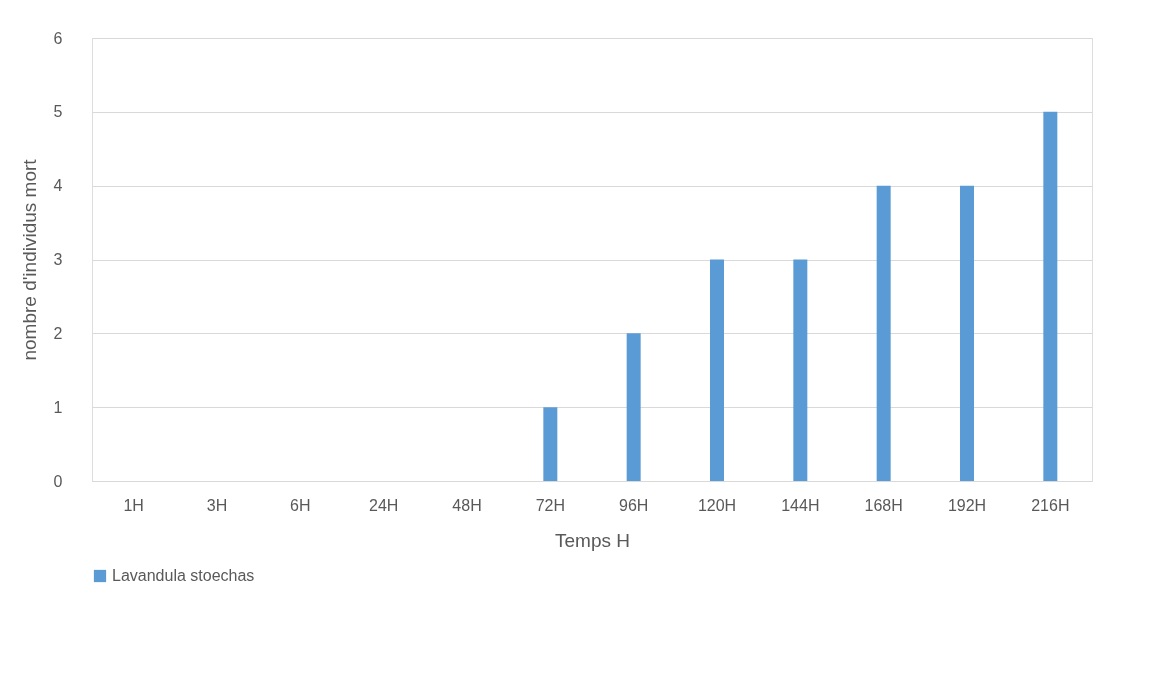 The image size is (1160, 676). What do you see at coordinates (217, 505) in the screenshot?
I see `x-tick-label: 3H` at bounding box center [217, 505].